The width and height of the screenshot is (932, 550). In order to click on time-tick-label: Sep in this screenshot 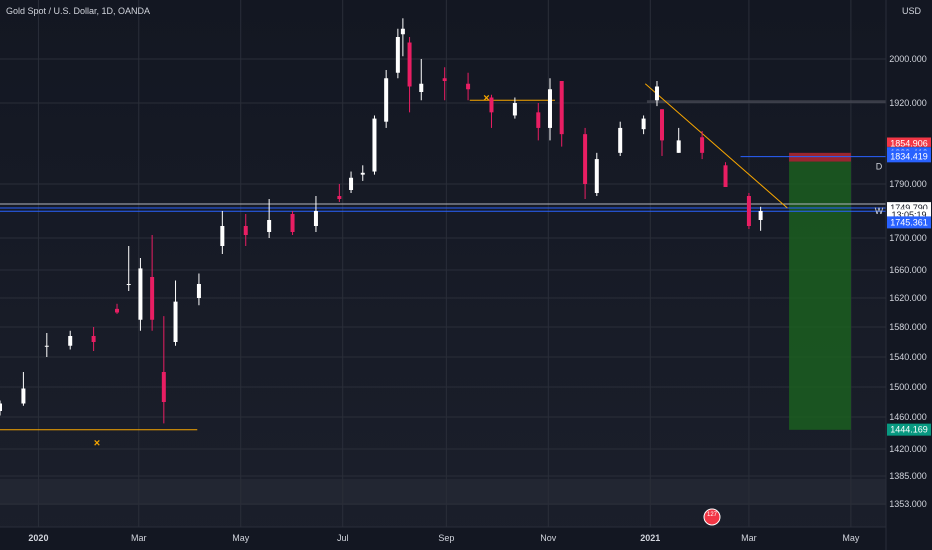, I will do `click(446, 538)`.